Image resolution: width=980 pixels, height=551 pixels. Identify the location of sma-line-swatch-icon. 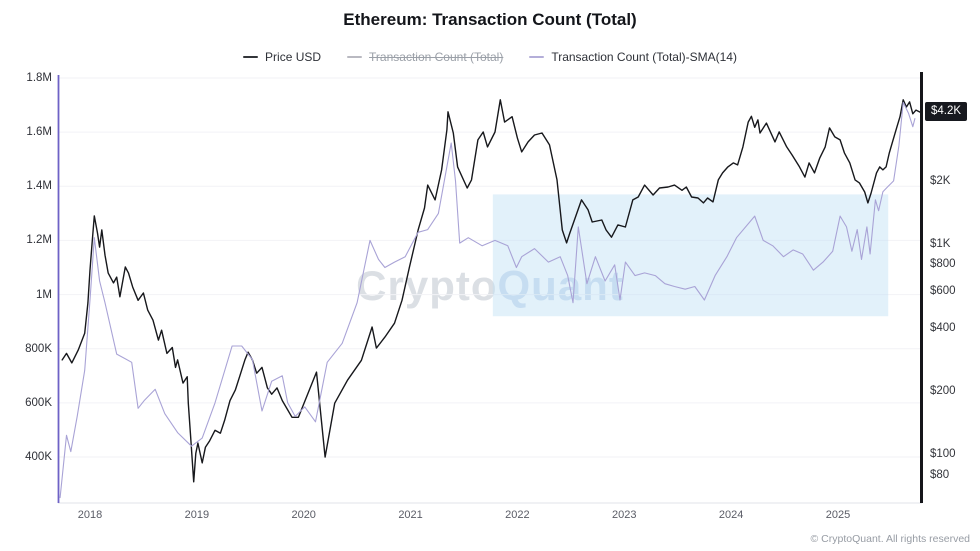
(537, 57).